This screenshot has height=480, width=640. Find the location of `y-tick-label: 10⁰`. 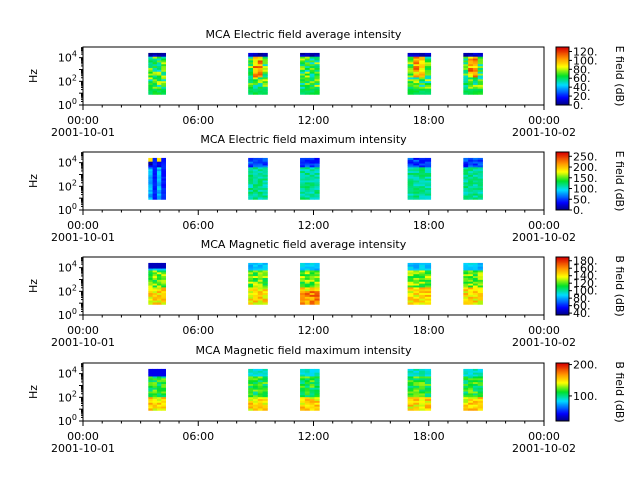

y-tick-label: 10⁰ is located at coordinates (67, 420).